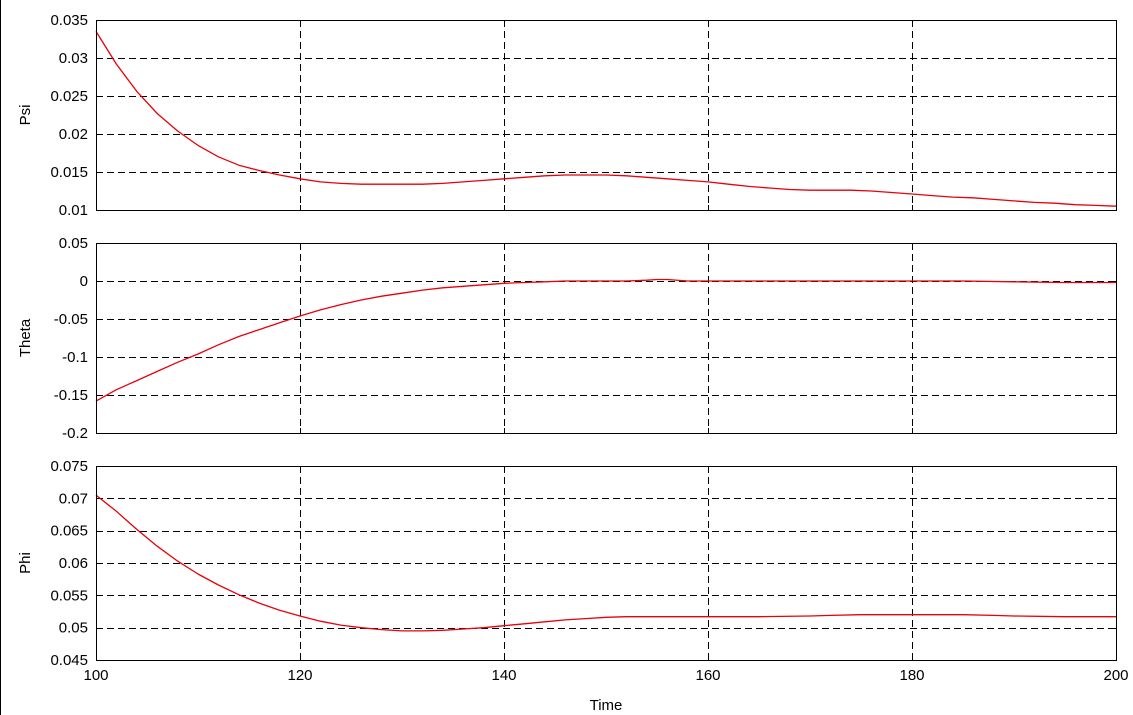 This screenshot has height=715, width=1133. I want to click on y-tick-label: 0.065, so click(69, 531).